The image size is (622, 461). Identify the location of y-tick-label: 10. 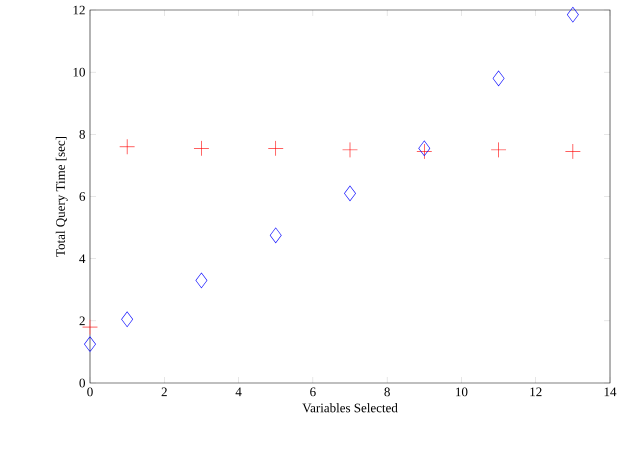
(79, 72).